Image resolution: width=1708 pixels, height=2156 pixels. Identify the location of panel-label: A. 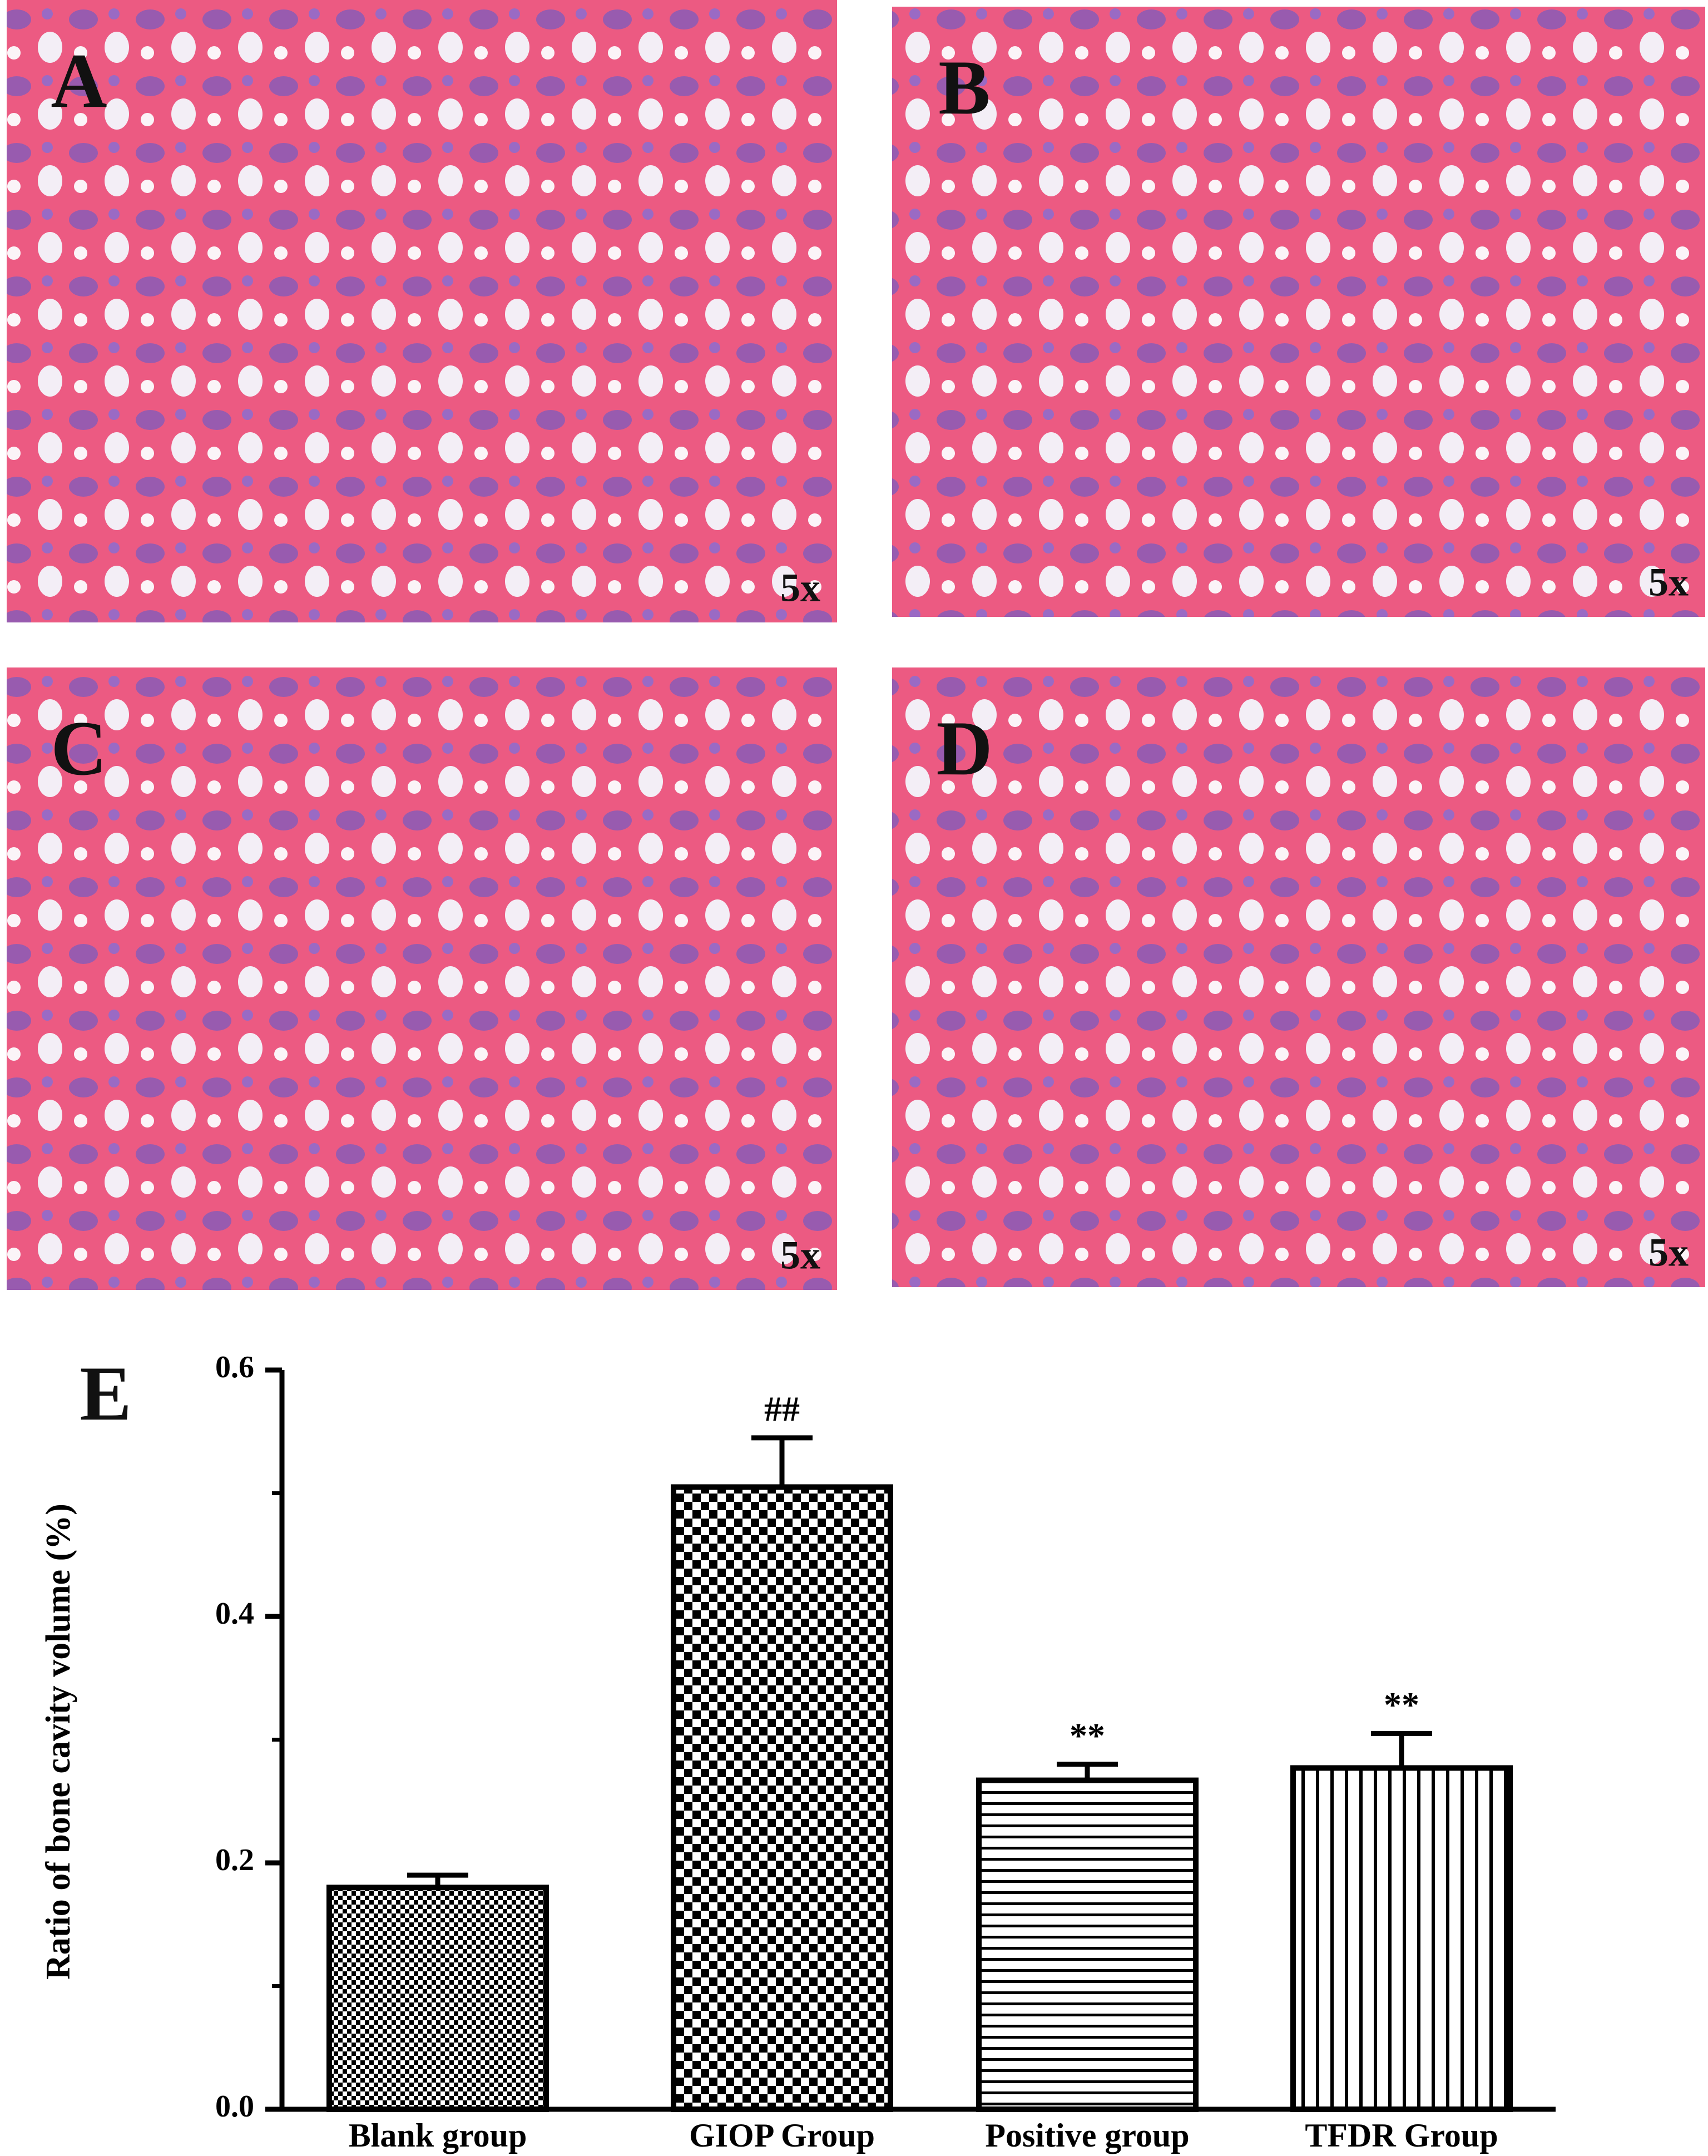
(79, 81).